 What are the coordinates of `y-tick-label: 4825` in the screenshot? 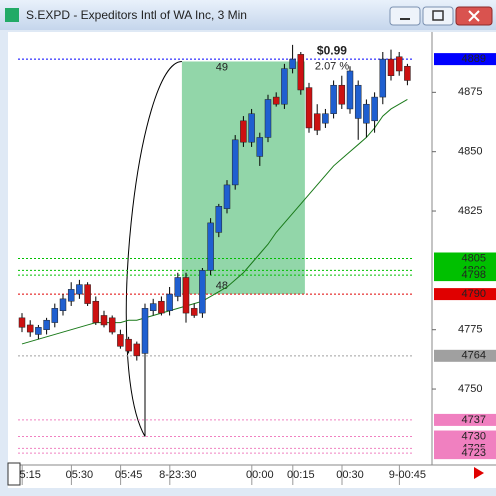 It's located at (470, 211).